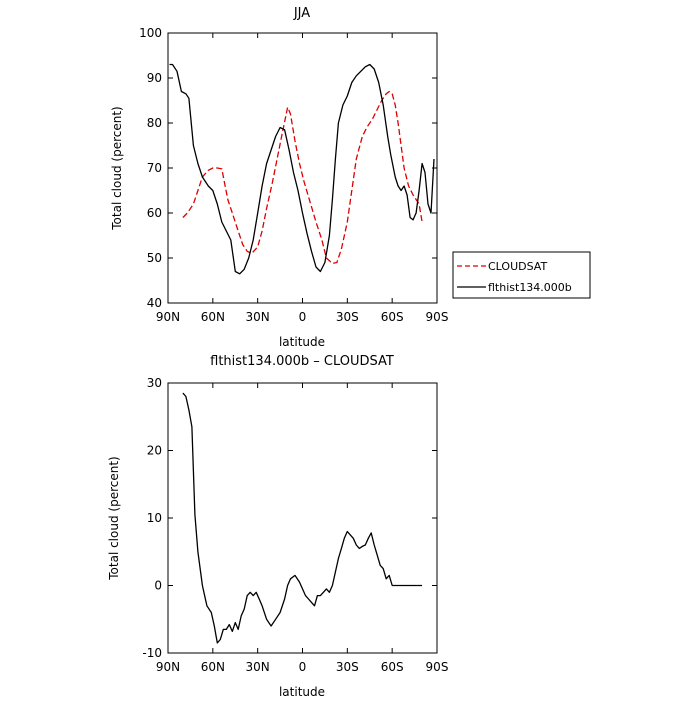 The width and height of the screenshot is (700, 705). I want to click on bottom-x-tick-label: 30S, so click(347, 667).